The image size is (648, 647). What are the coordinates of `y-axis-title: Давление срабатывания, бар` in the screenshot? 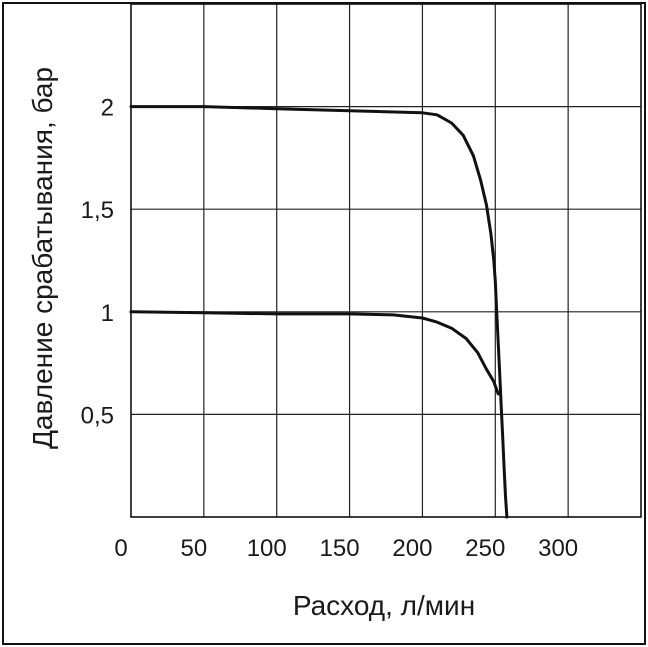 It's located at (42, 258).